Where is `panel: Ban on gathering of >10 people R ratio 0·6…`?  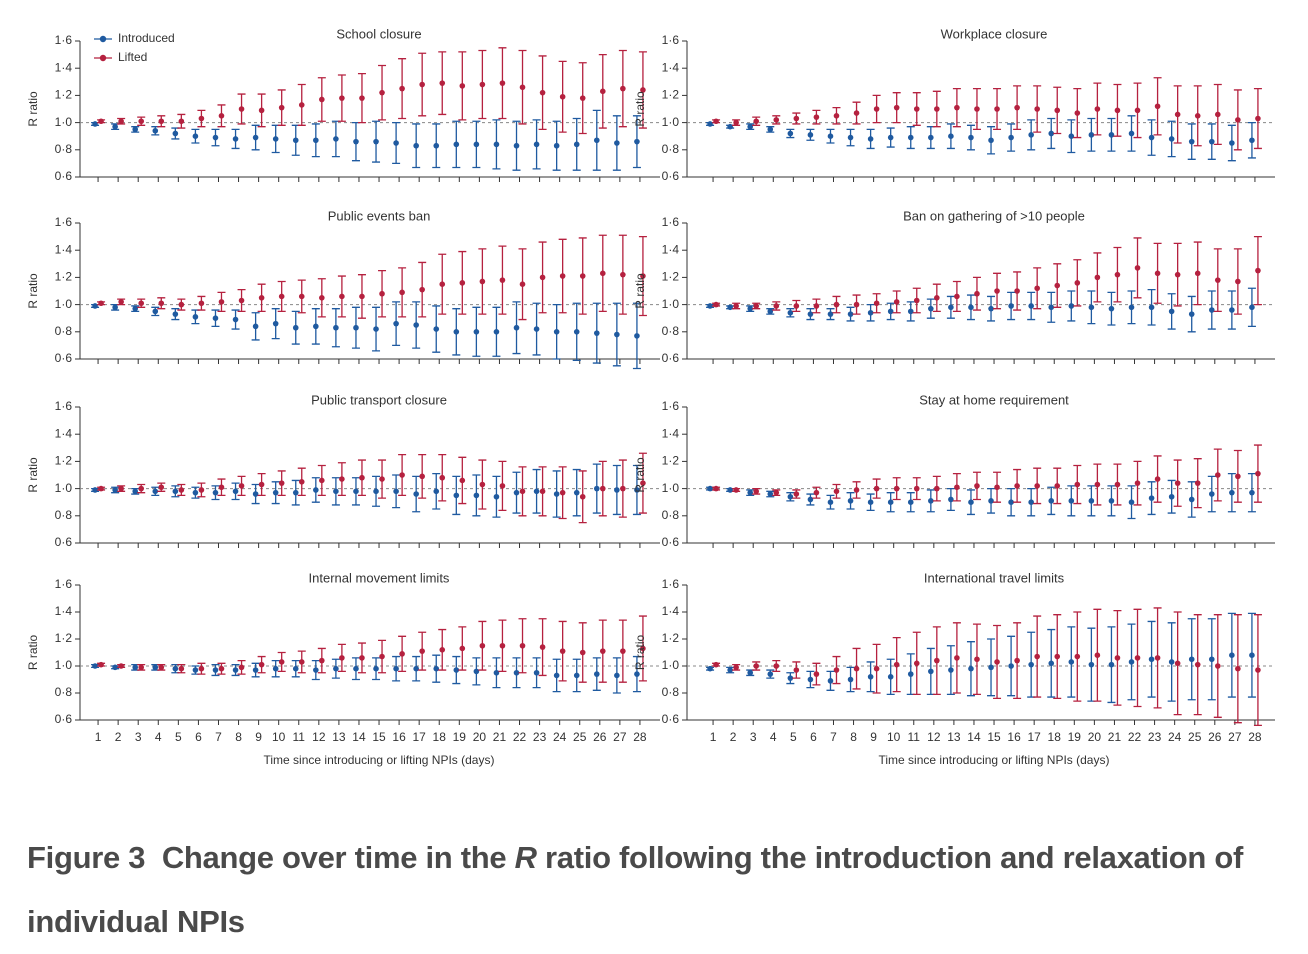 panel: Ban on gathering of >10 people R ratio 0·6… is located at coordinates (954, 286).